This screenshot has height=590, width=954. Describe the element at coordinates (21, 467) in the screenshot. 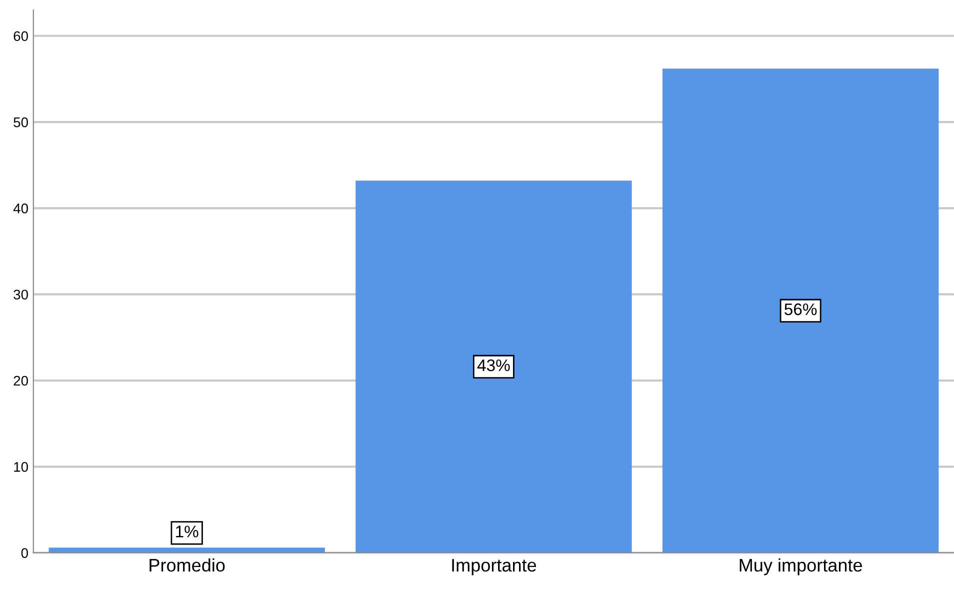

I see `y-tick-label: 10` at that location.